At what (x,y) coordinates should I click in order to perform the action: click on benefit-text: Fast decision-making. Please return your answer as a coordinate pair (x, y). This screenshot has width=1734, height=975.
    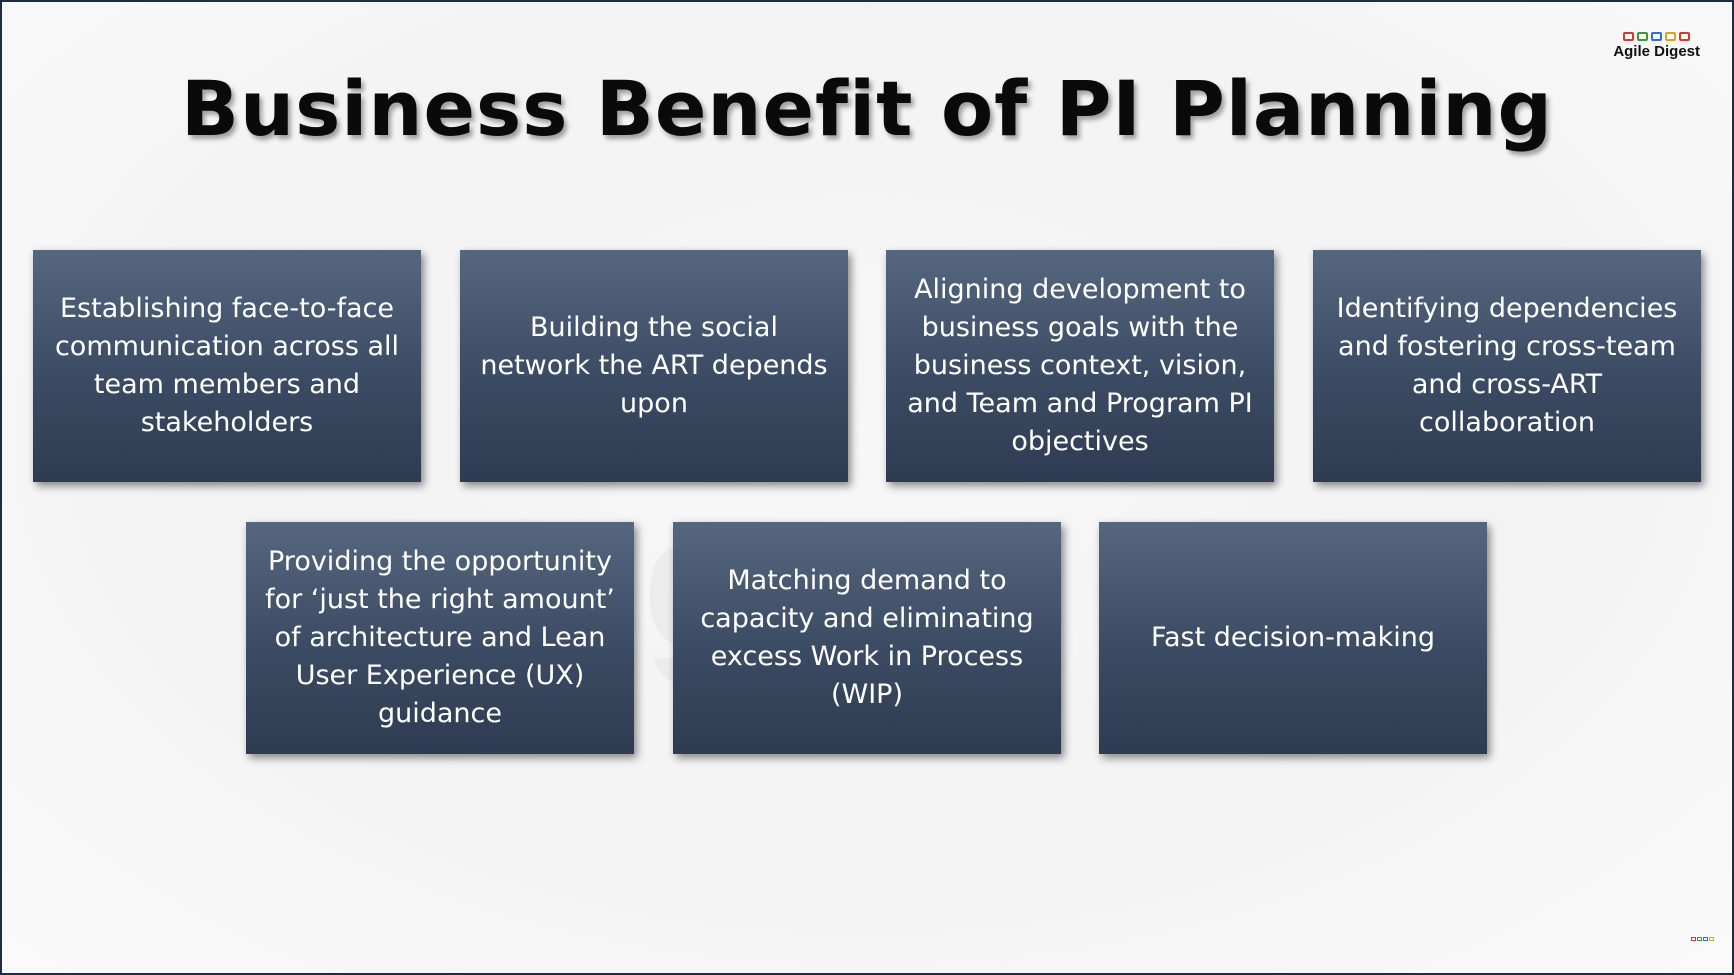
    Looking at the image, I should click on (1293, 637).